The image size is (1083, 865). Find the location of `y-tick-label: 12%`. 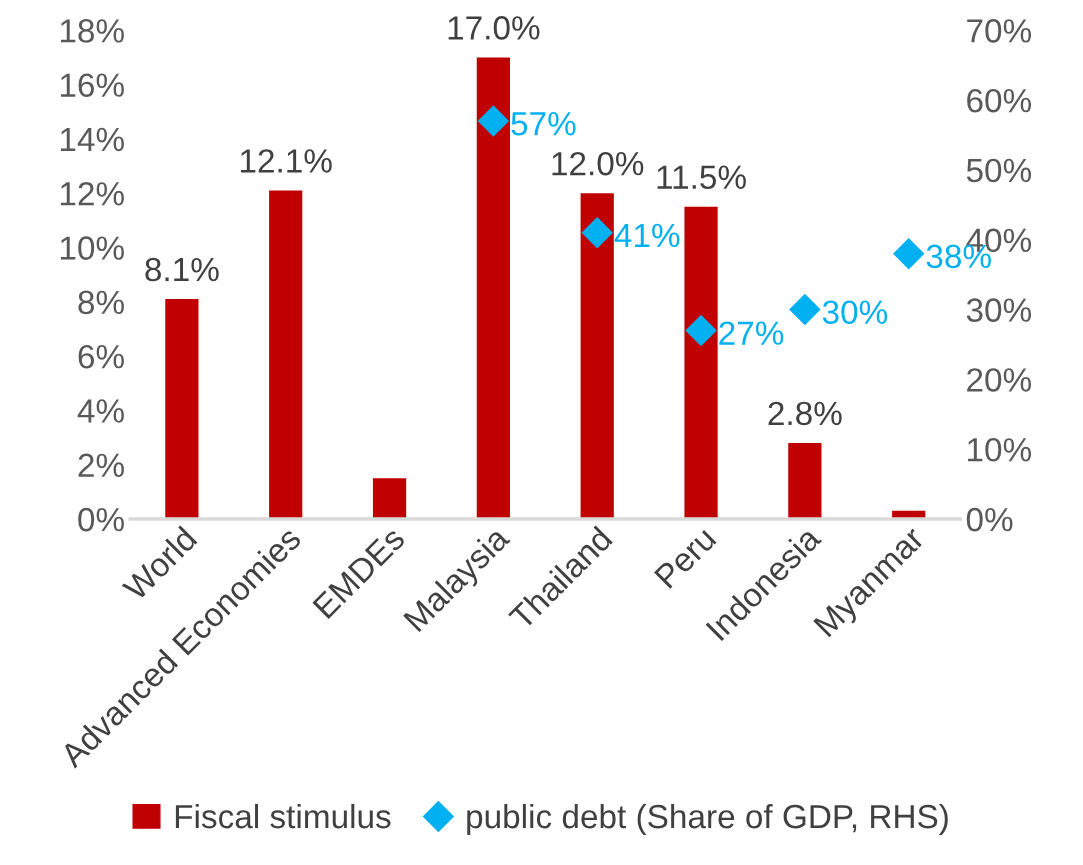

y-tick-label: 12% is located at coordinates (92, 193).